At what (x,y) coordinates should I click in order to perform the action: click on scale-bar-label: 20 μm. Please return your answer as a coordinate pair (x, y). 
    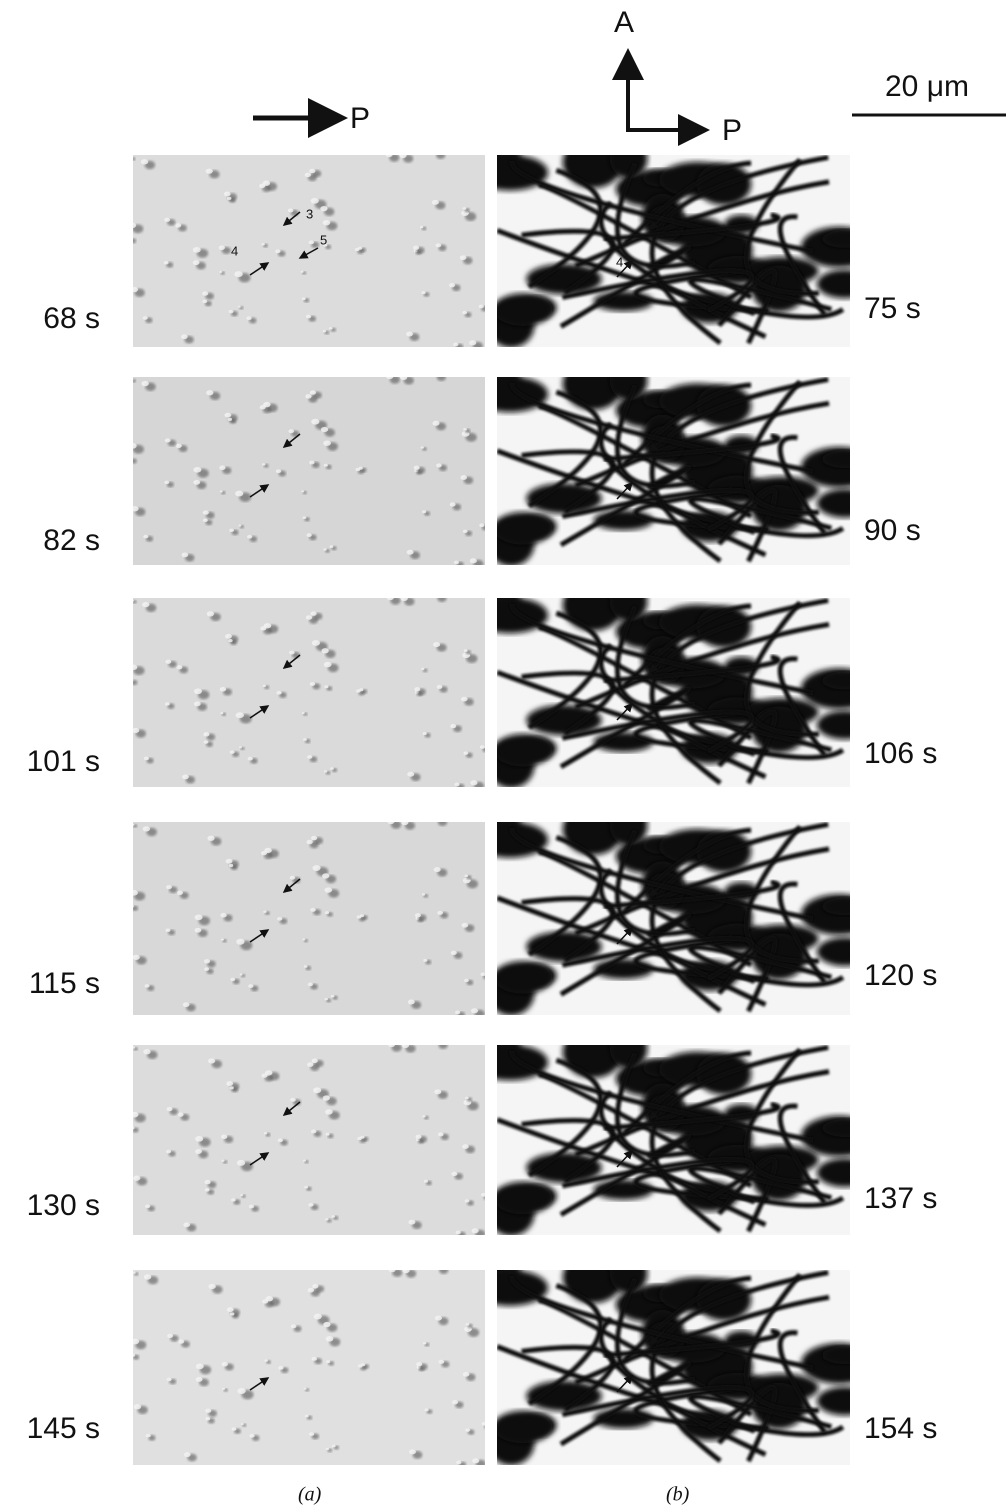
    Looking at the image, I should click on (927, 86).